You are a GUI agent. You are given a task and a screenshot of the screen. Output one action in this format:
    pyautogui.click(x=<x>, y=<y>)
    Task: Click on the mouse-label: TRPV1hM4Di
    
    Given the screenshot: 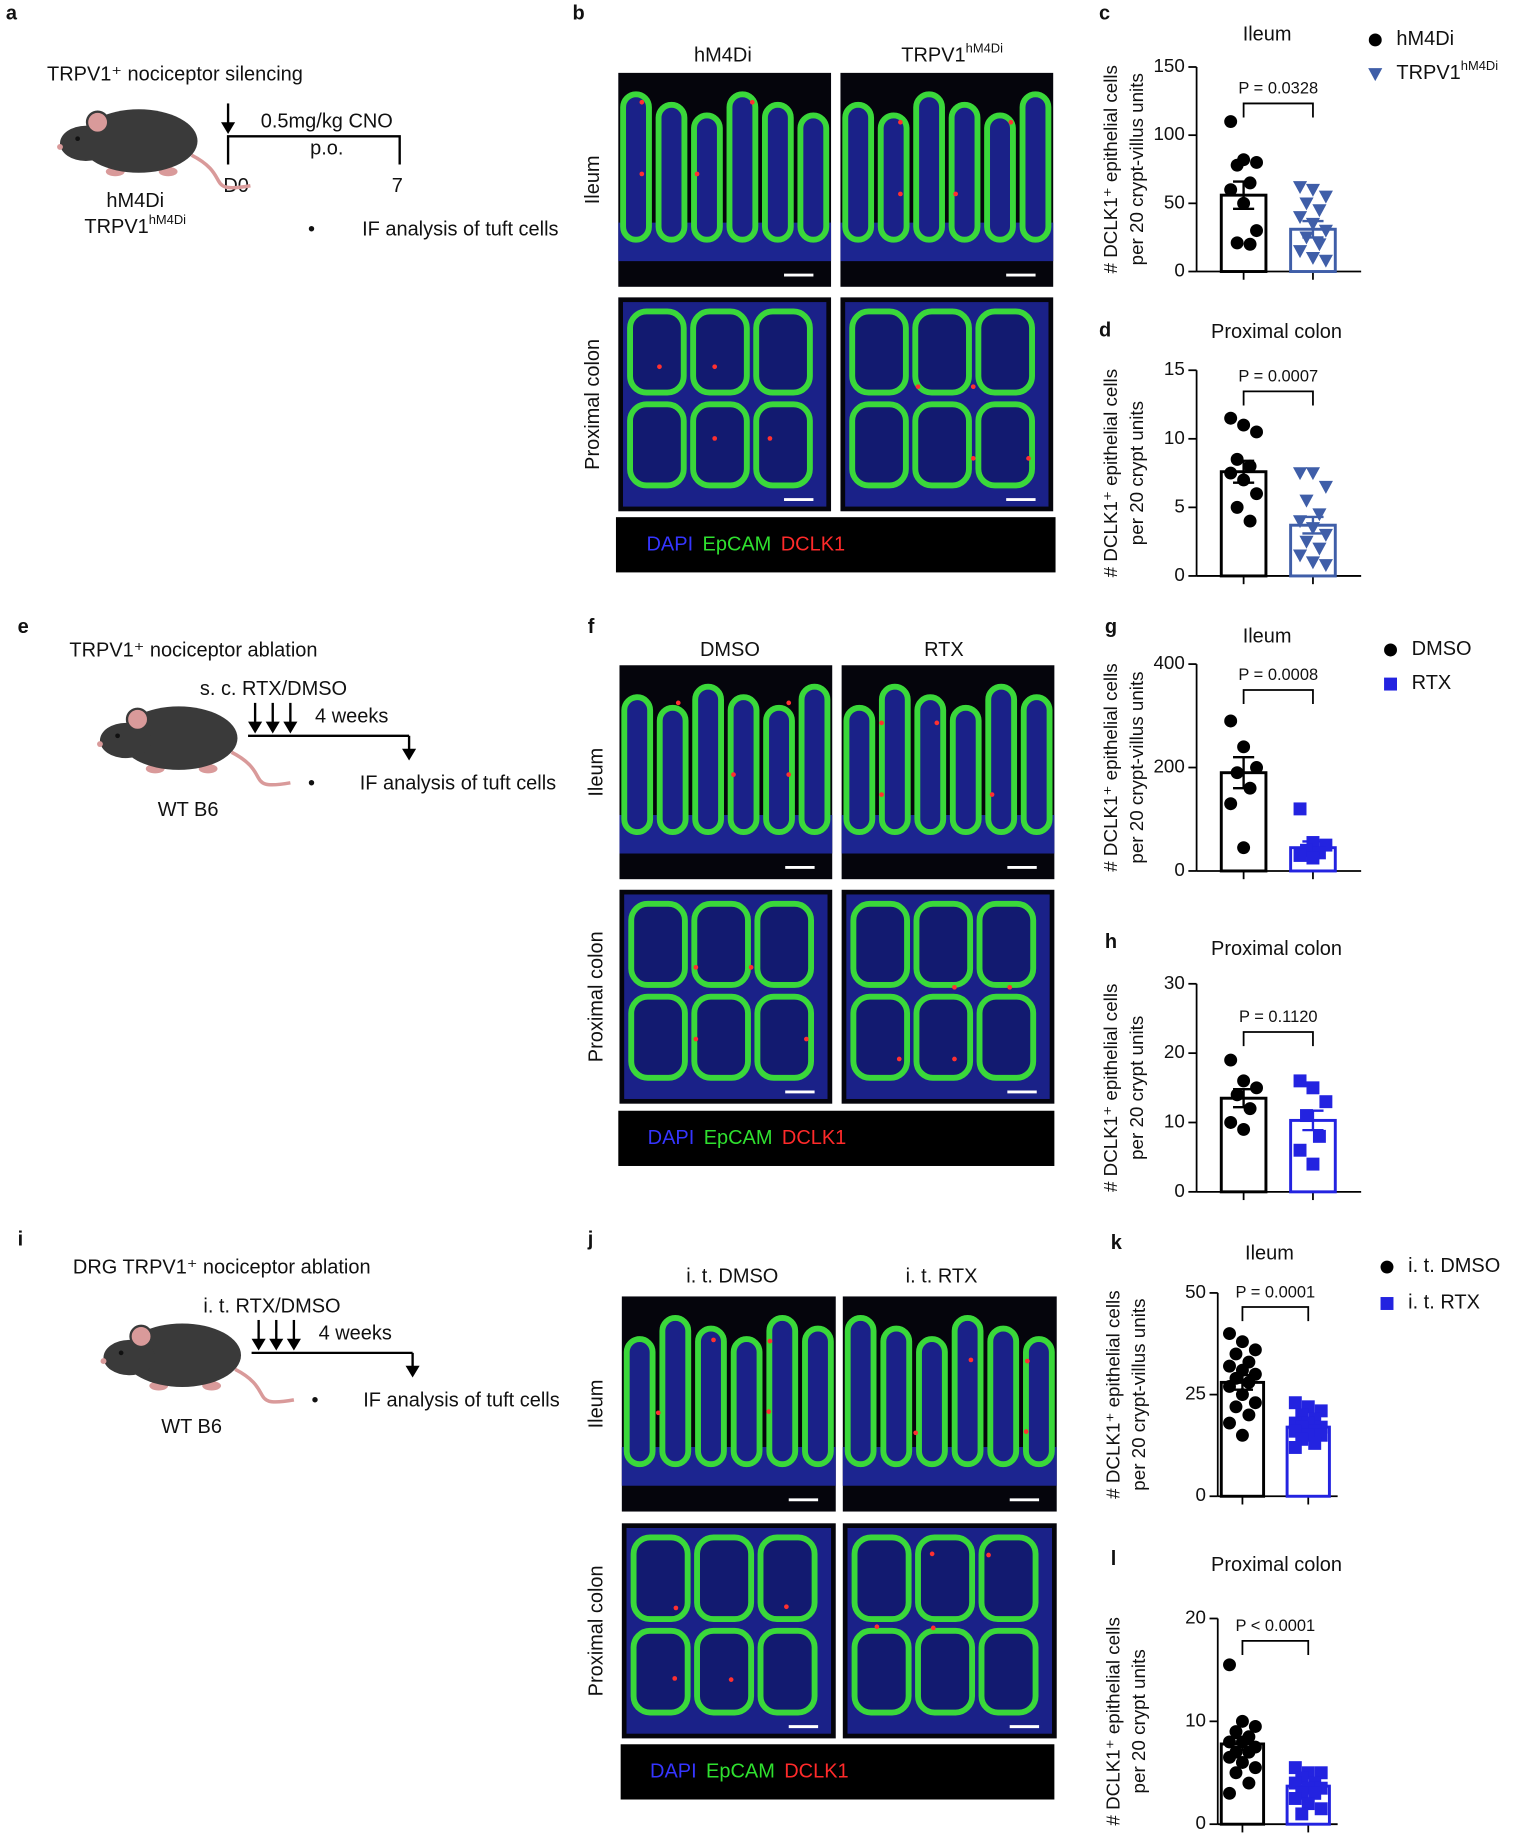 What is the action you would take?
    pyautogui.click(x=135, y=225)
    